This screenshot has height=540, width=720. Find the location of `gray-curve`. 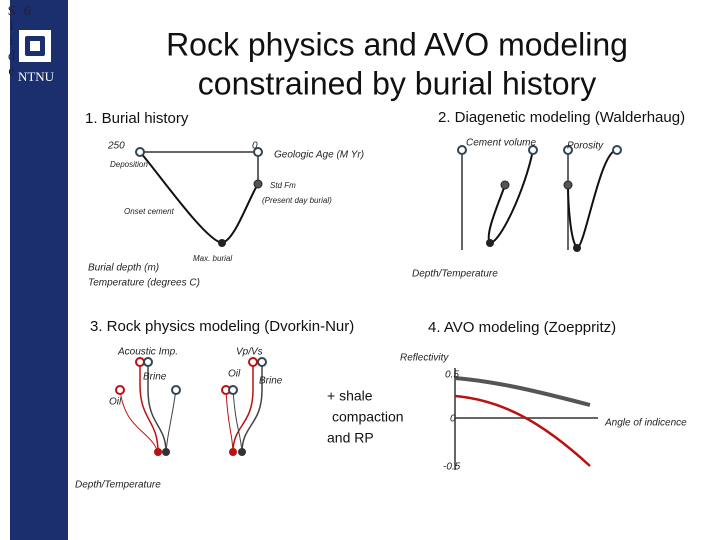

gray-curve is located at coordinates (522, 391).